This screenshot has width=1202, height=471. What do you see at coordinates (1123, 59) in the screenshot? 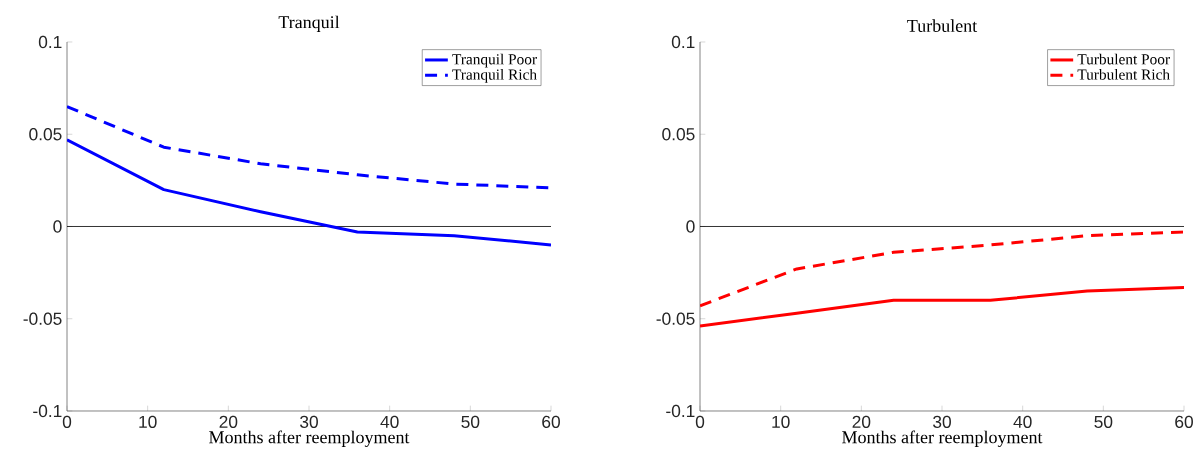
I see `legend-label: Turbulent Poor` at bounding box center [1123, 59].